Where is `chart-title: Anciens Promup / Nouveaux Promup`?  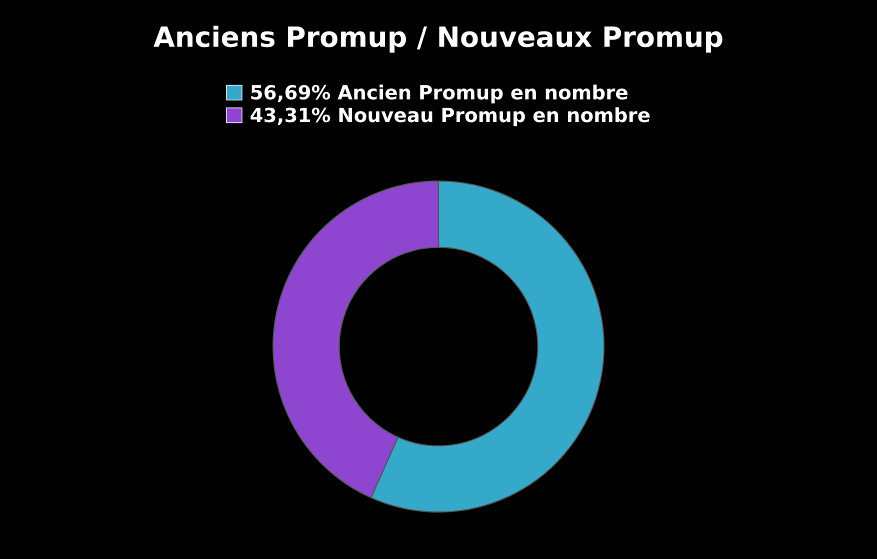
chart-title: Anciens Promup / Nouveaux Promup is located at coordinates (438, 39).